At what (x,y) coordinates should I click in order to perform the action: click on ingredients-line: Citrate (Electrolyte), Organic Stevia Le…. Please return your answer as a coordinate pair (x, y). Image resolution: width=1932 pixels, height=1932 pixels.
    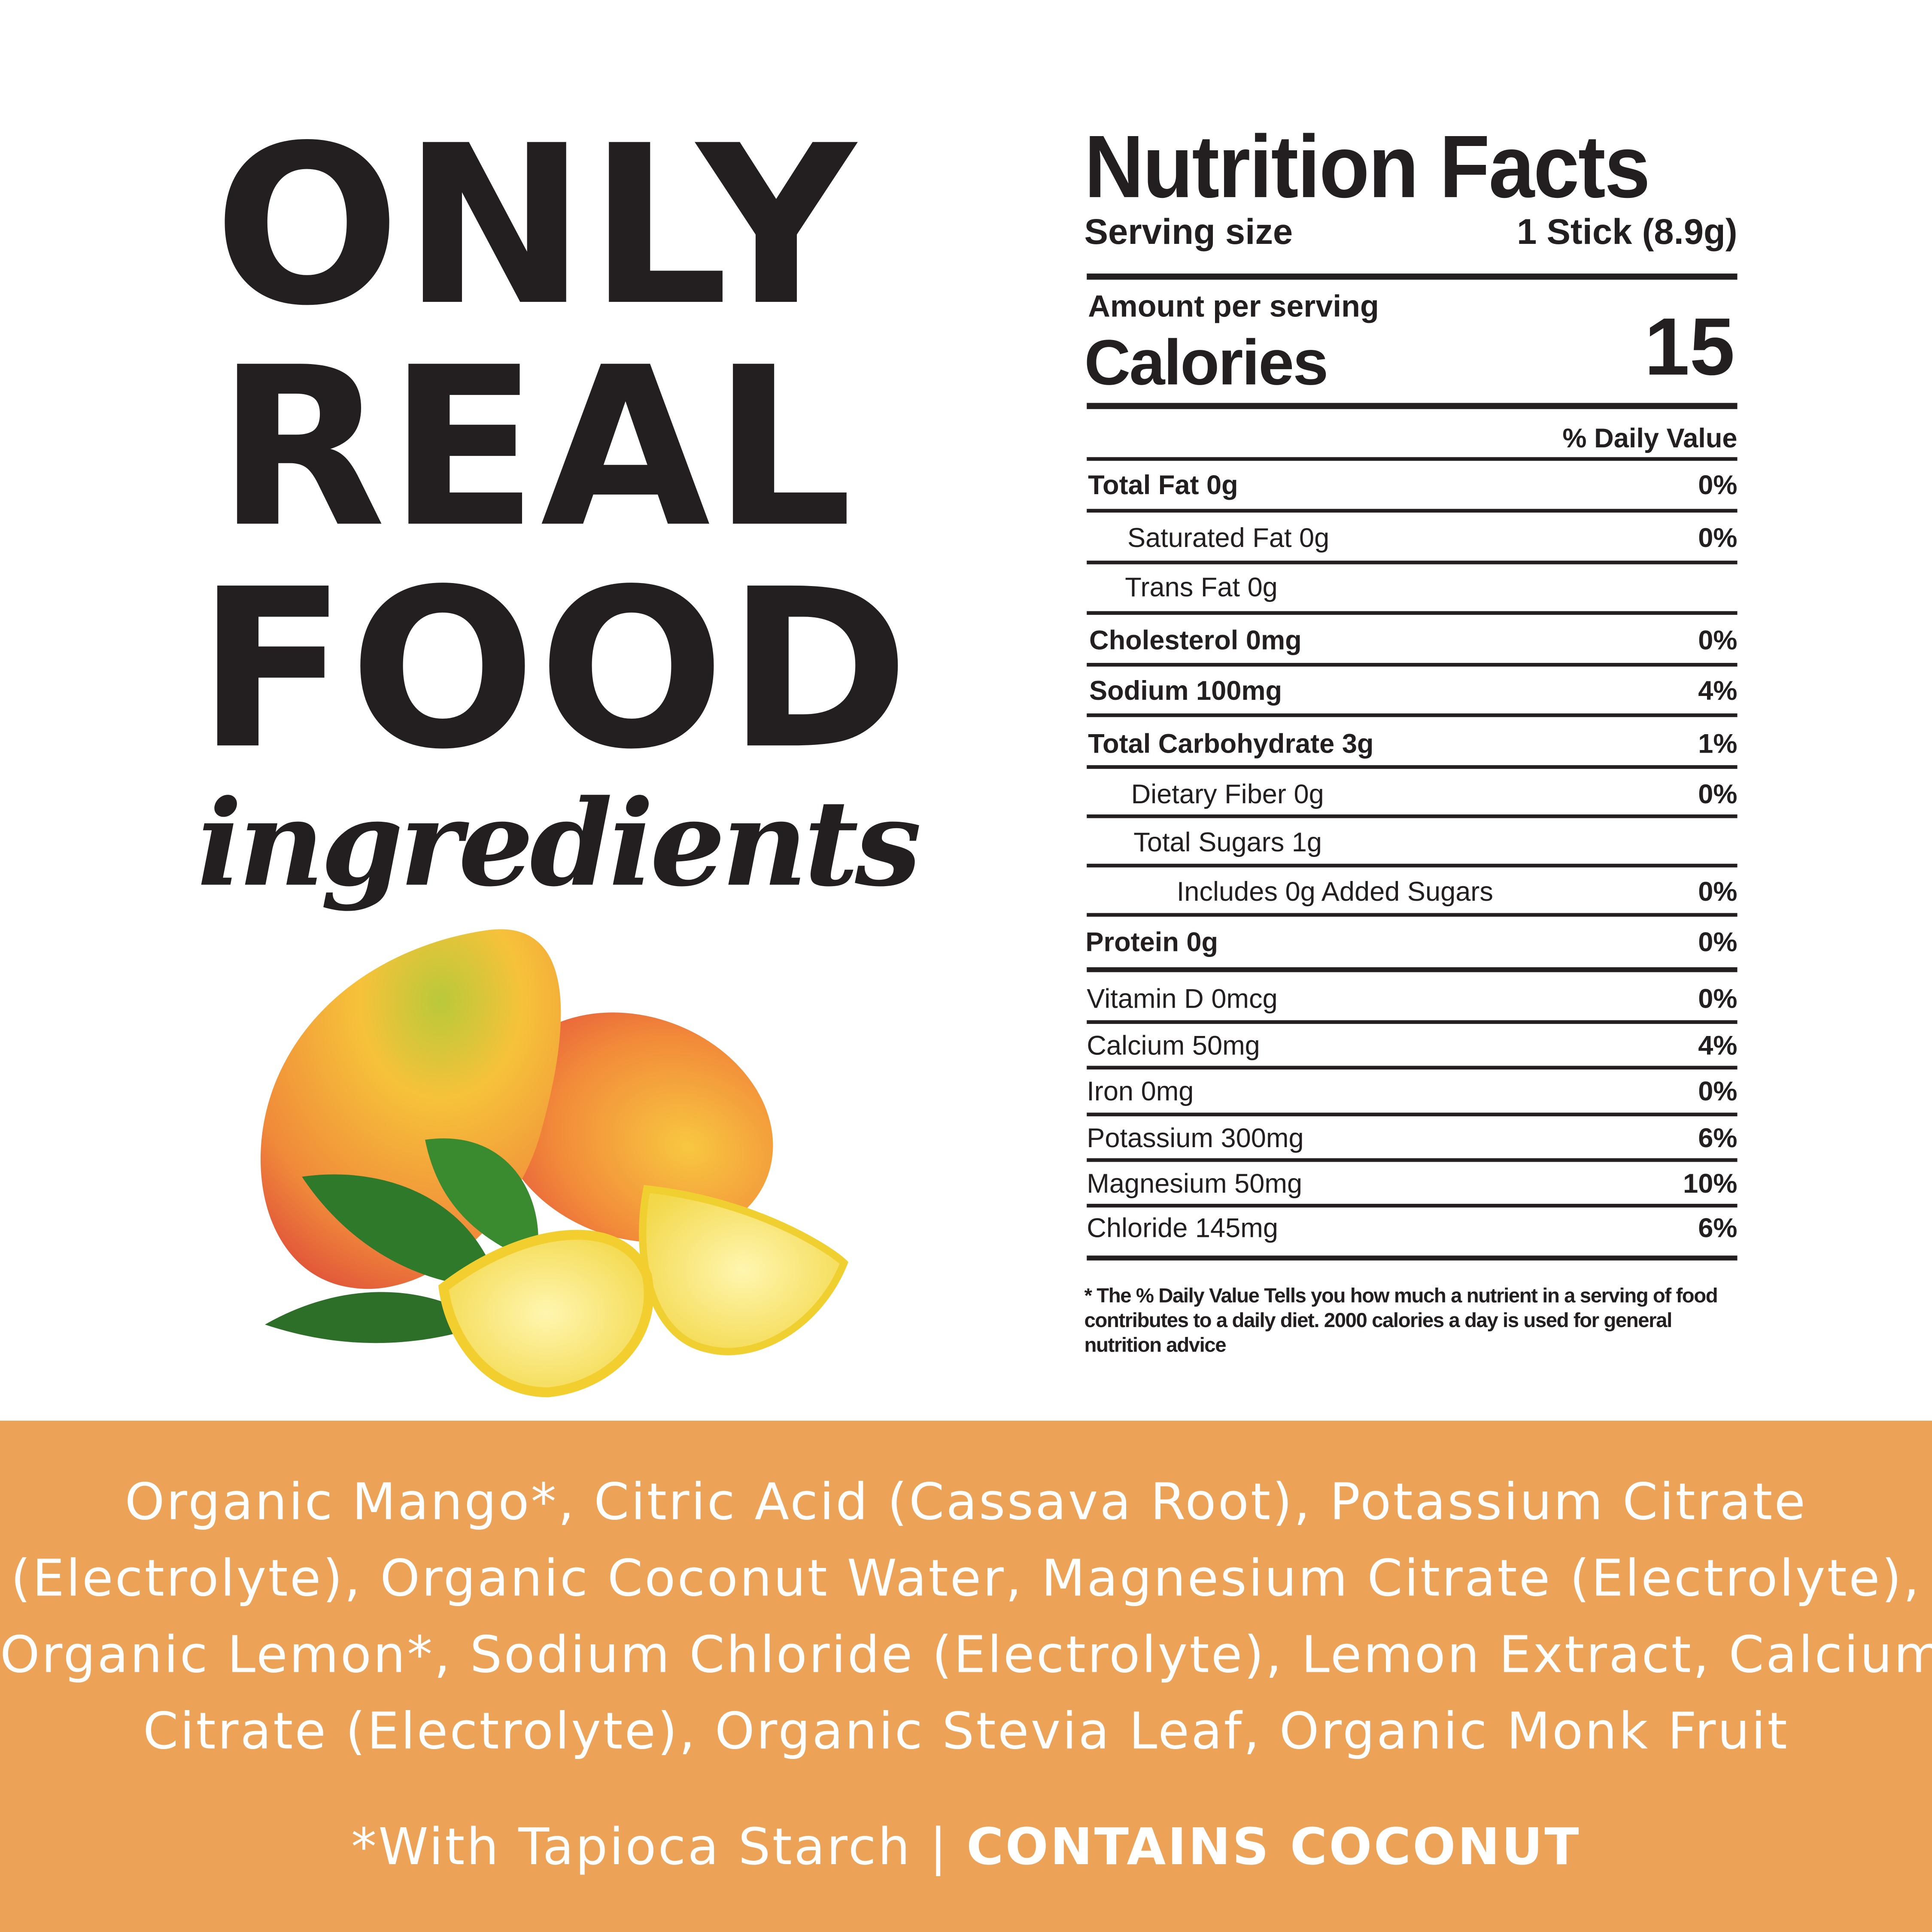
    Looking at the image, I should click on (966, 1731).